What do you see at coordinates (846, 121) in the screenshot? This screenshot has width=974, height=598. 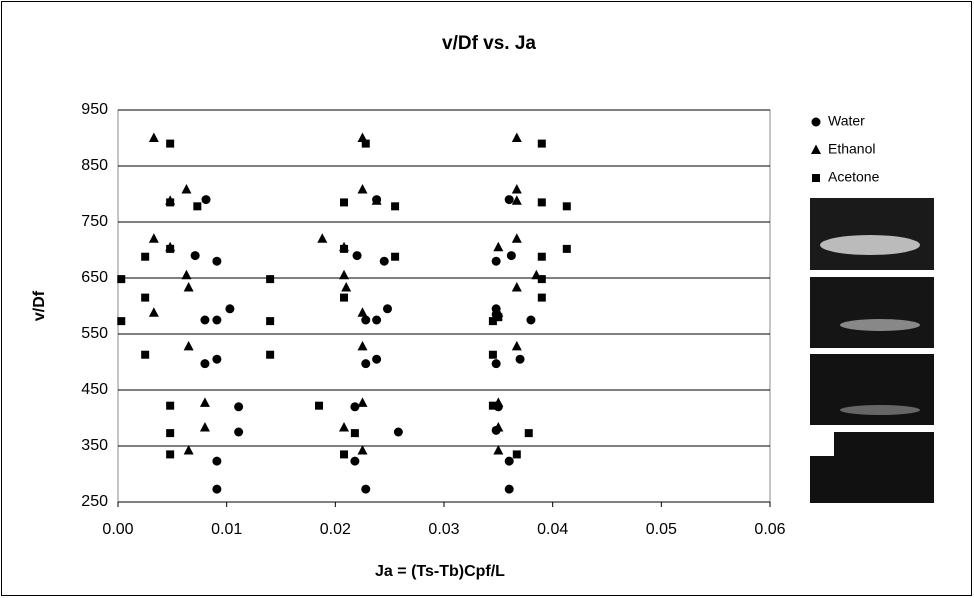 I see `legend-label: Water` at bounding box center [846, 121].